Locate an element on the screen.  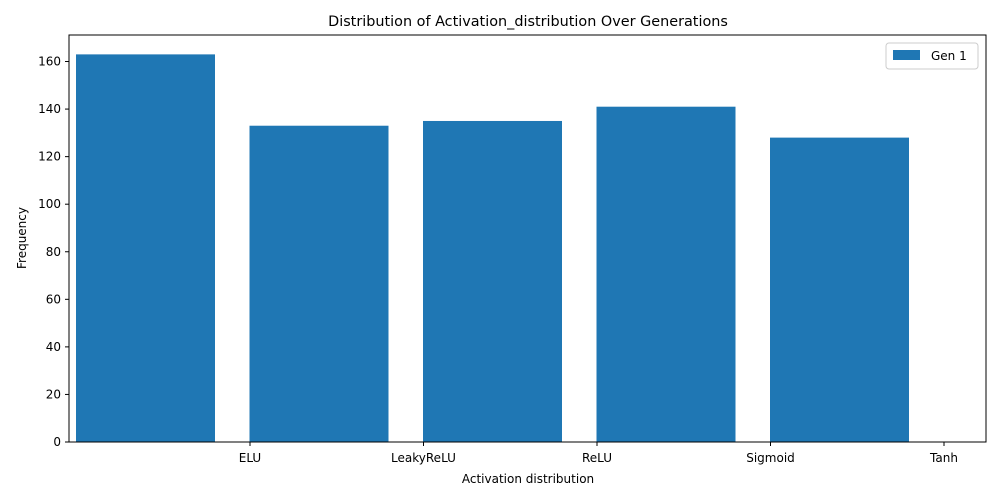
x-tick-label: Sigmoid is located at coordinates (770, 458).